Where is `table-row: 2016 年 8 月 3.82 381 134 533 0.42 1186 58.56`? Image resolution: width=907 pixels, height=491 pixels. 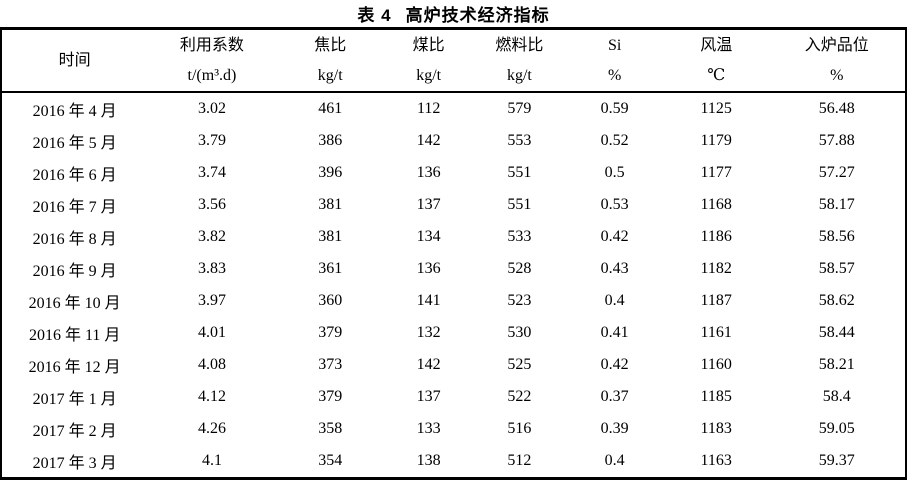 table-row: 2016 年 8 月 3.82 381 134 533 0.42 1186 58.56 is located at coordinates (453, 237).